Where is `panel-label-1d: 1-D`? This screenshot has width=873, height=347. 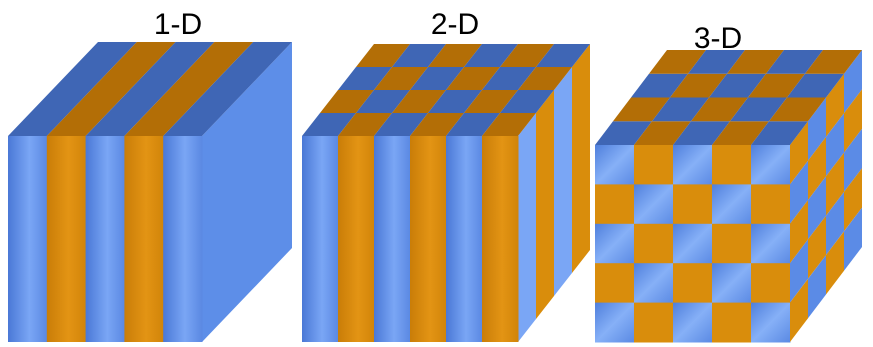
panel-label-1d: 1-D is located at coordinates (178, 24).